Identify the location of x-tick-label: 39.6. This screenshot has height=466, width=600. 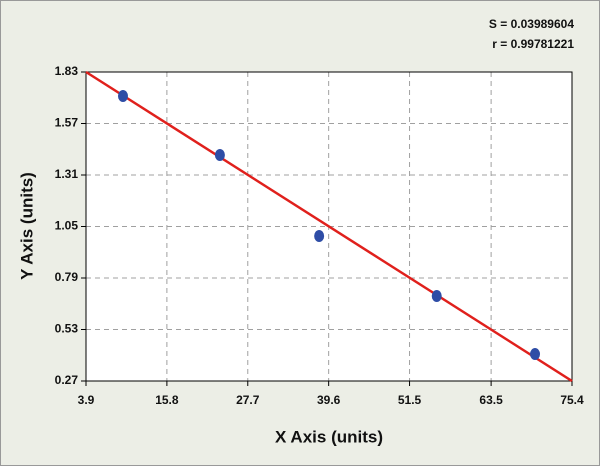
(329, 400).